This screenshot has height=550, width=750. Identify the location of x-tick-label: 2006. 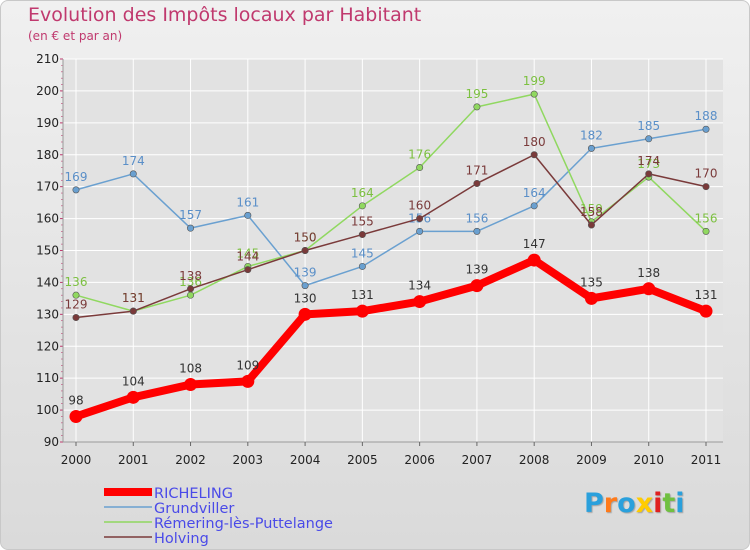
(419, 460).